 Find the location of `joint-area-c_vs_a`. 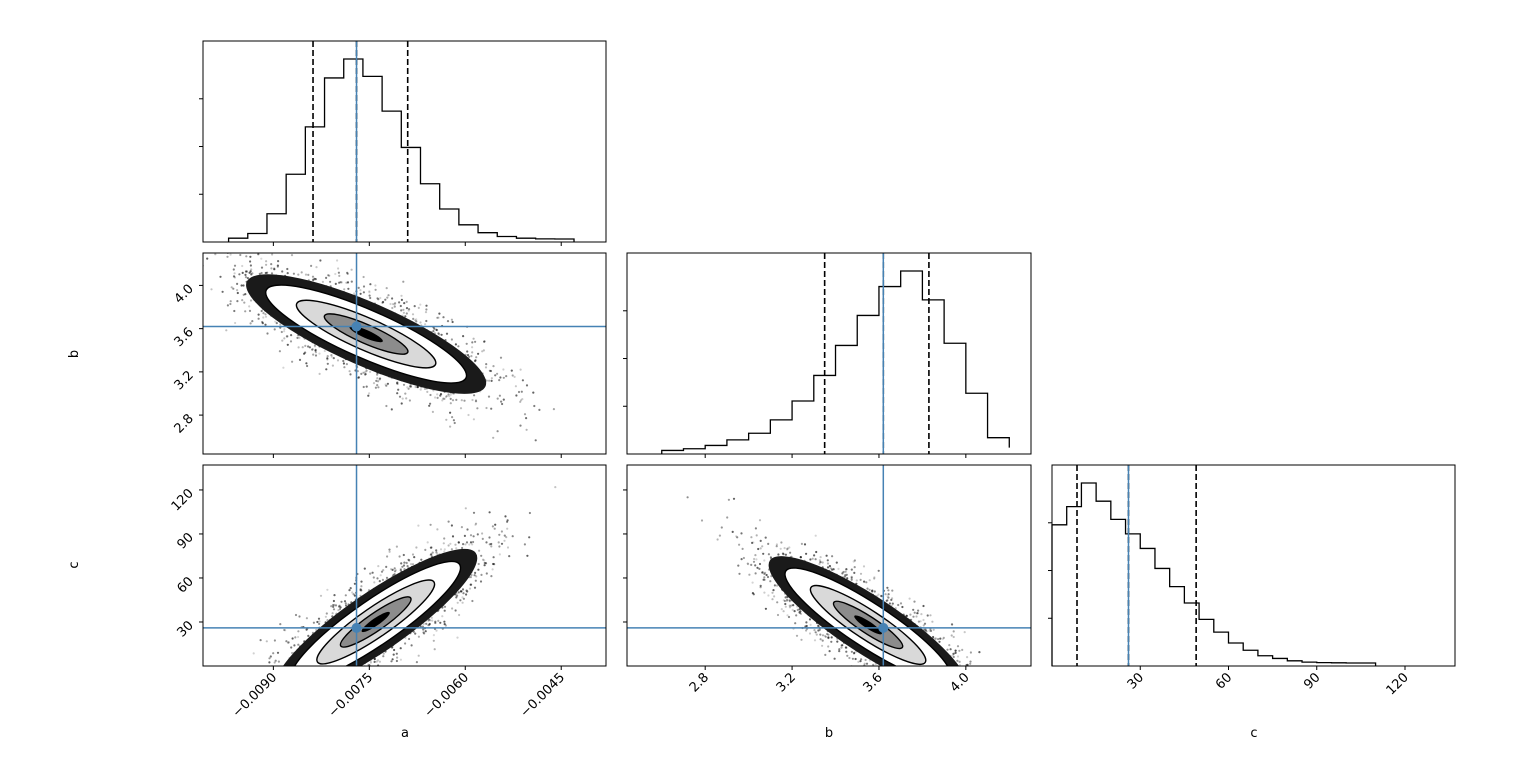

joint-area-c_vs_a is located at coordinates (404, 601).